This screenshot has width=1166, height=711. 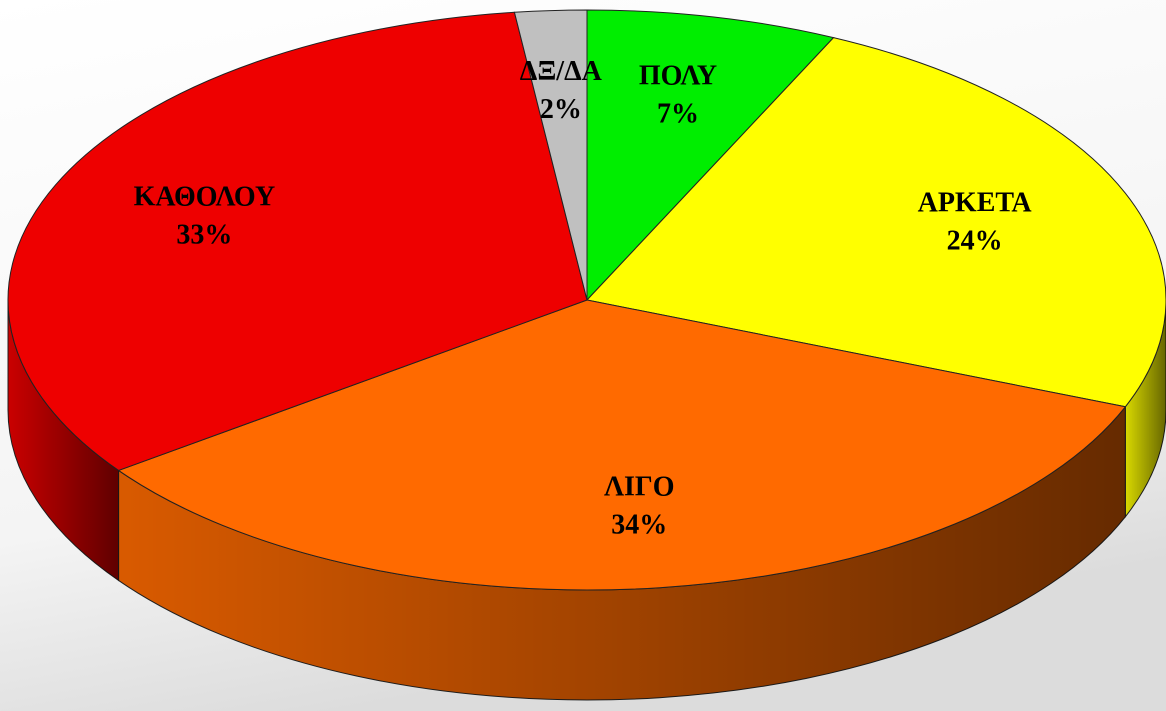 I want to click on slice-value-label: 2%, so click(x=561, y=109).